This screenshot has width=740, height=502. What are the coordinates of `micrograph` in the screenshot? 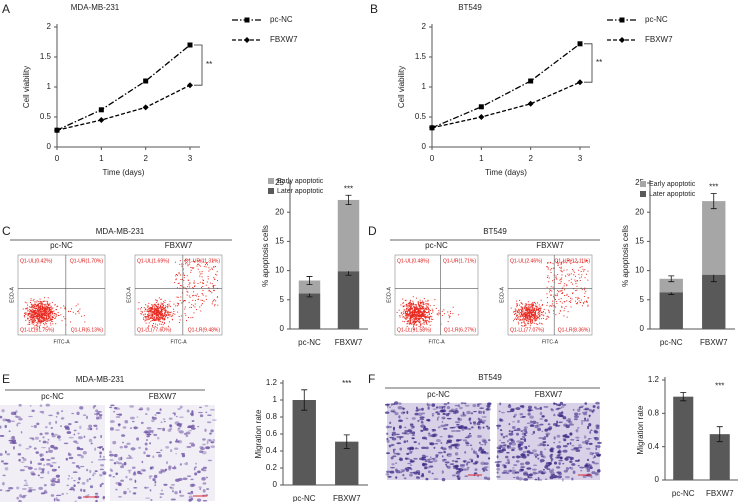 It's located at (438, 441).